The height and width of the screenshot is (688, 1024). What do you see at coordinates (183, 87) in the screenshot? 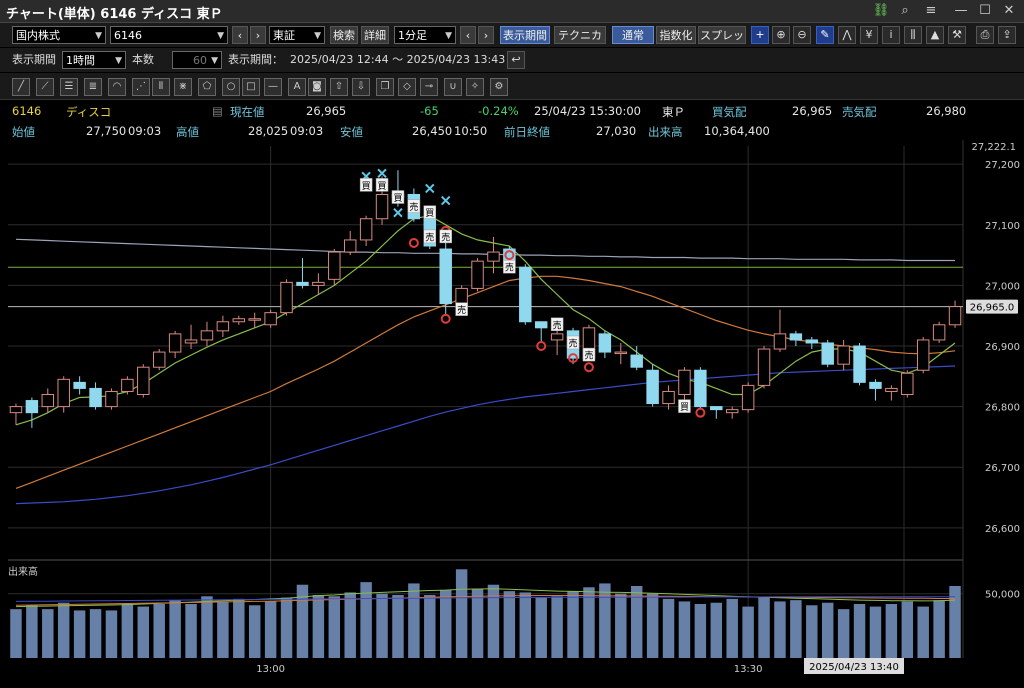
I see `gann-icon: ⋇` at bounding box center [183, 87].